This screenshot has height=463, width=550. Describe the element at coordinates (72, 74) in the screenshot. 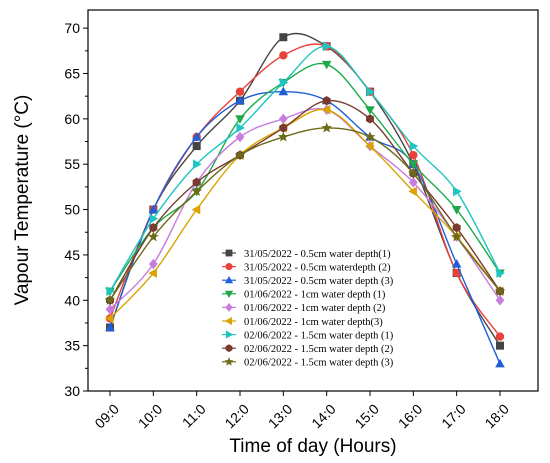

I see `y-tick-label: 65` at that location.